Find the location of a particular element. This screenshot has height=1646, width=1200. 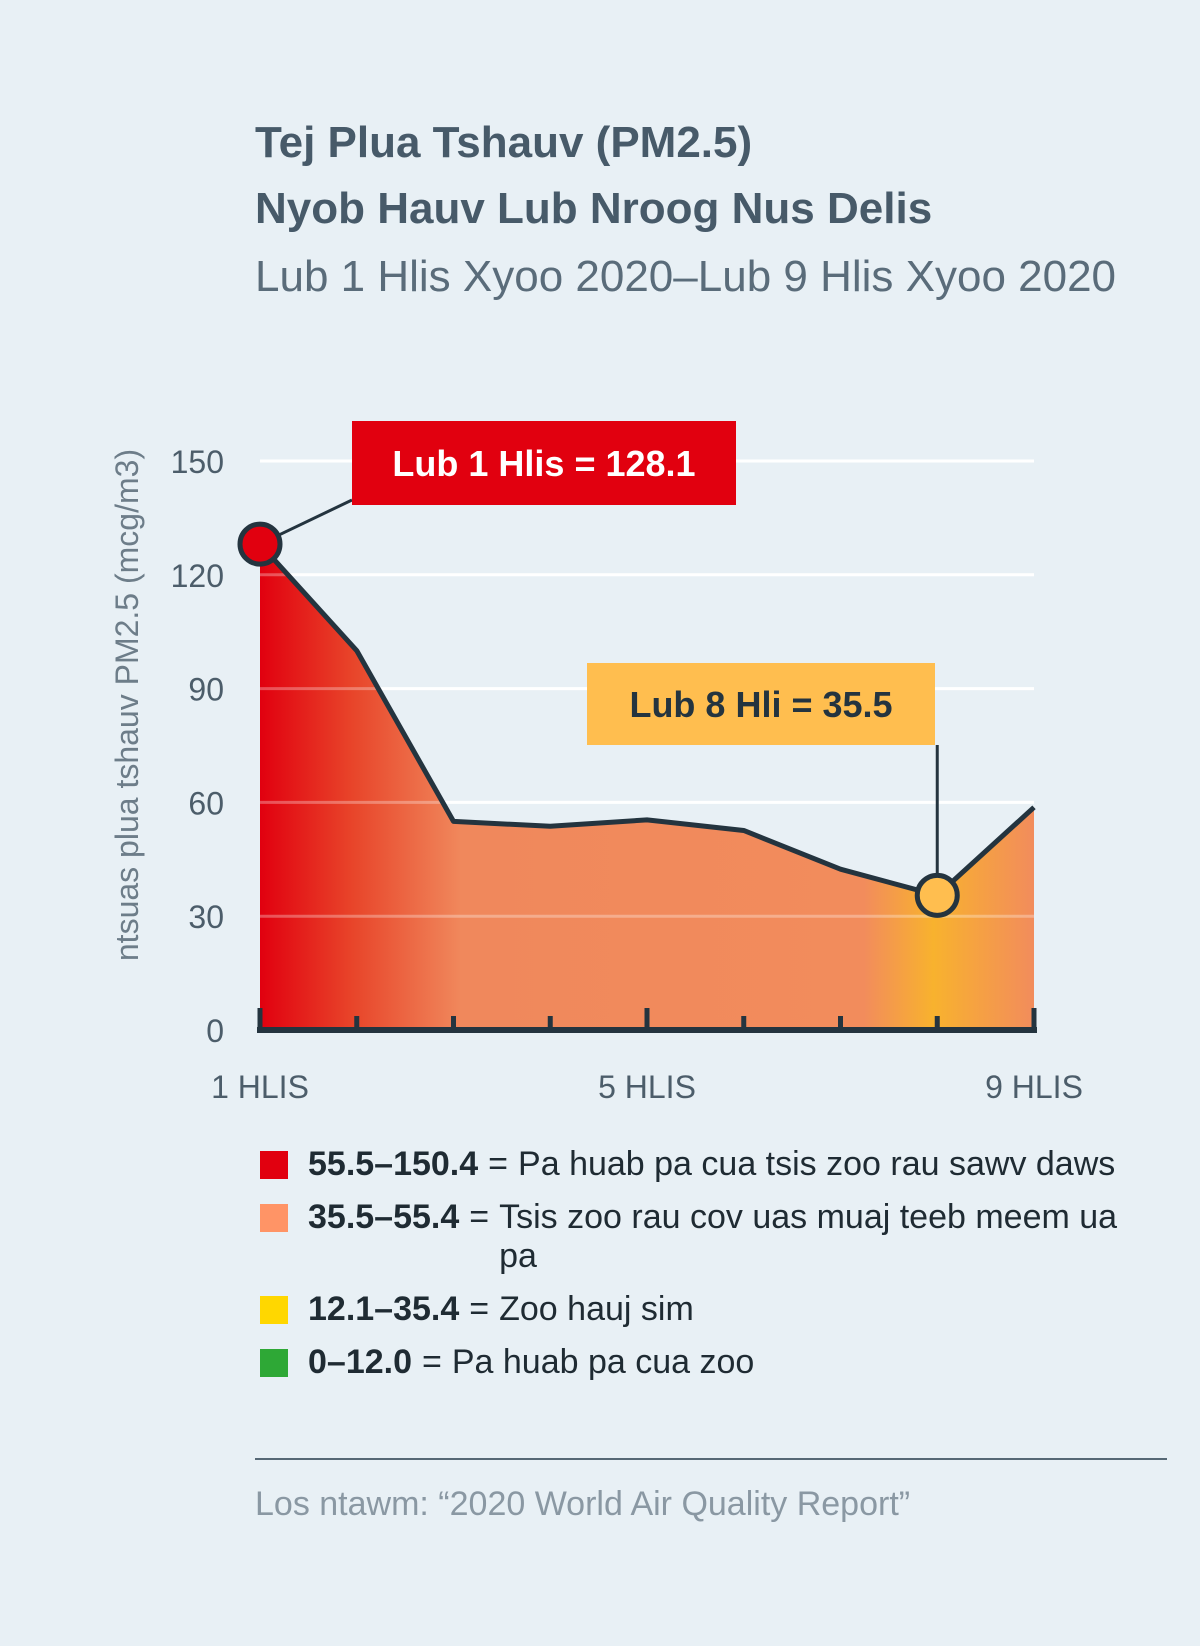

legend-item: 12.1–35.4 = Zoo hauj sim is located at coordinates (689, 1309).